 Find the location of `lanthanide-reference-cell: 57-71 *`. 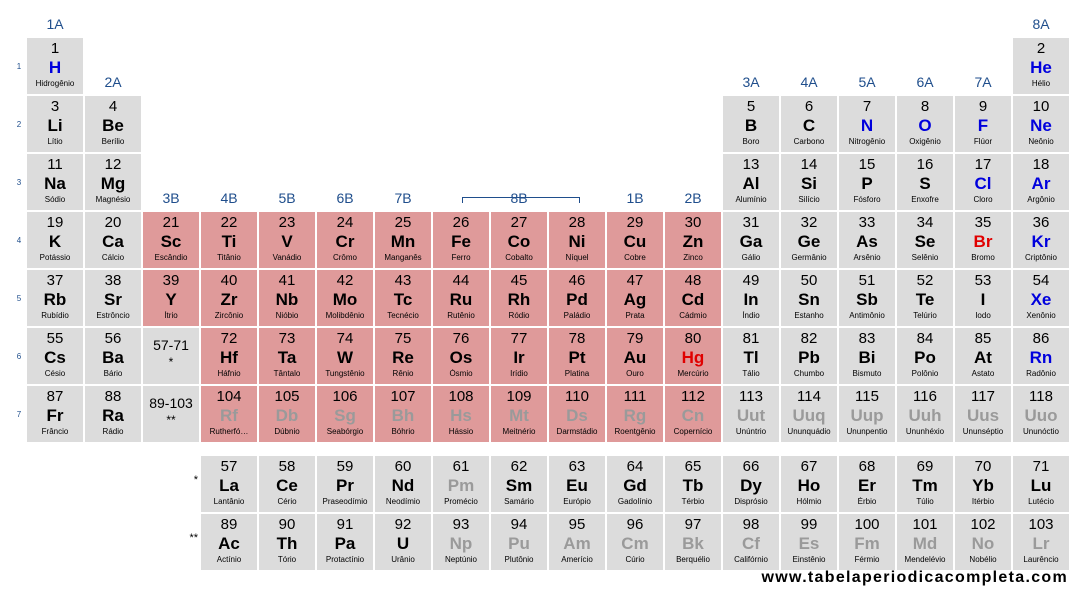

lanthanide-reference-cell: 57-71 * is located at coordinates (171, 356).